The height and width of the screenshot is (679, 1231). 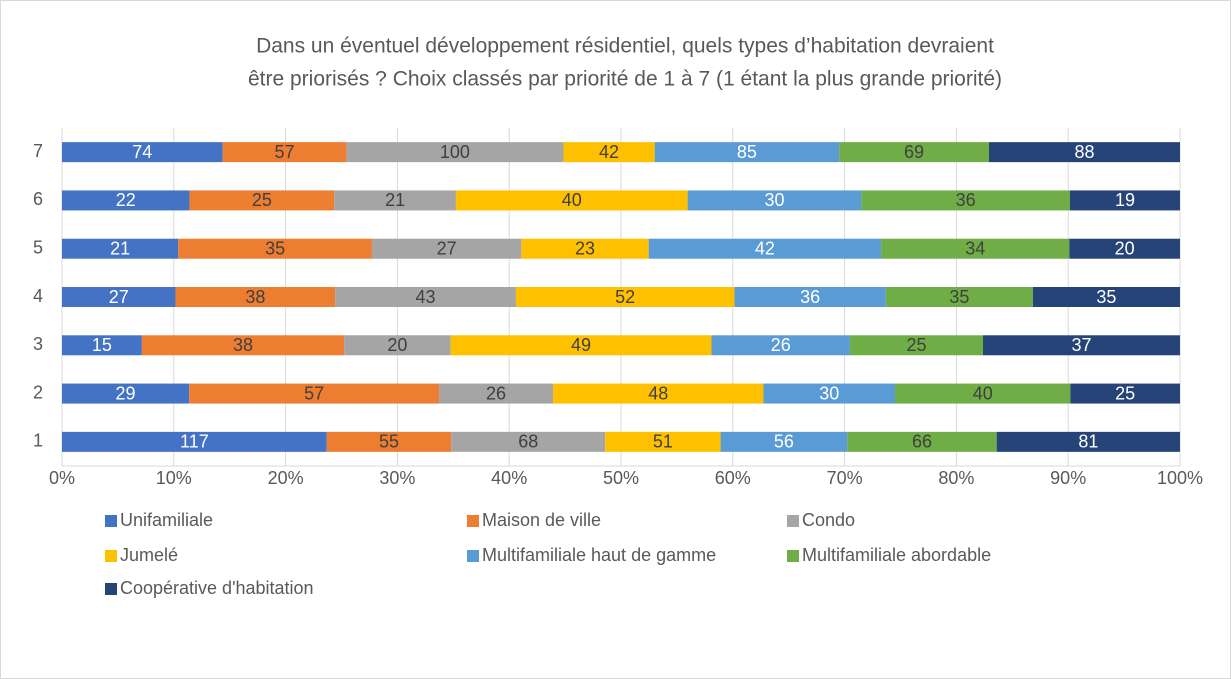 I want to click on legend-label: Condo, so click(x=828, y=520).